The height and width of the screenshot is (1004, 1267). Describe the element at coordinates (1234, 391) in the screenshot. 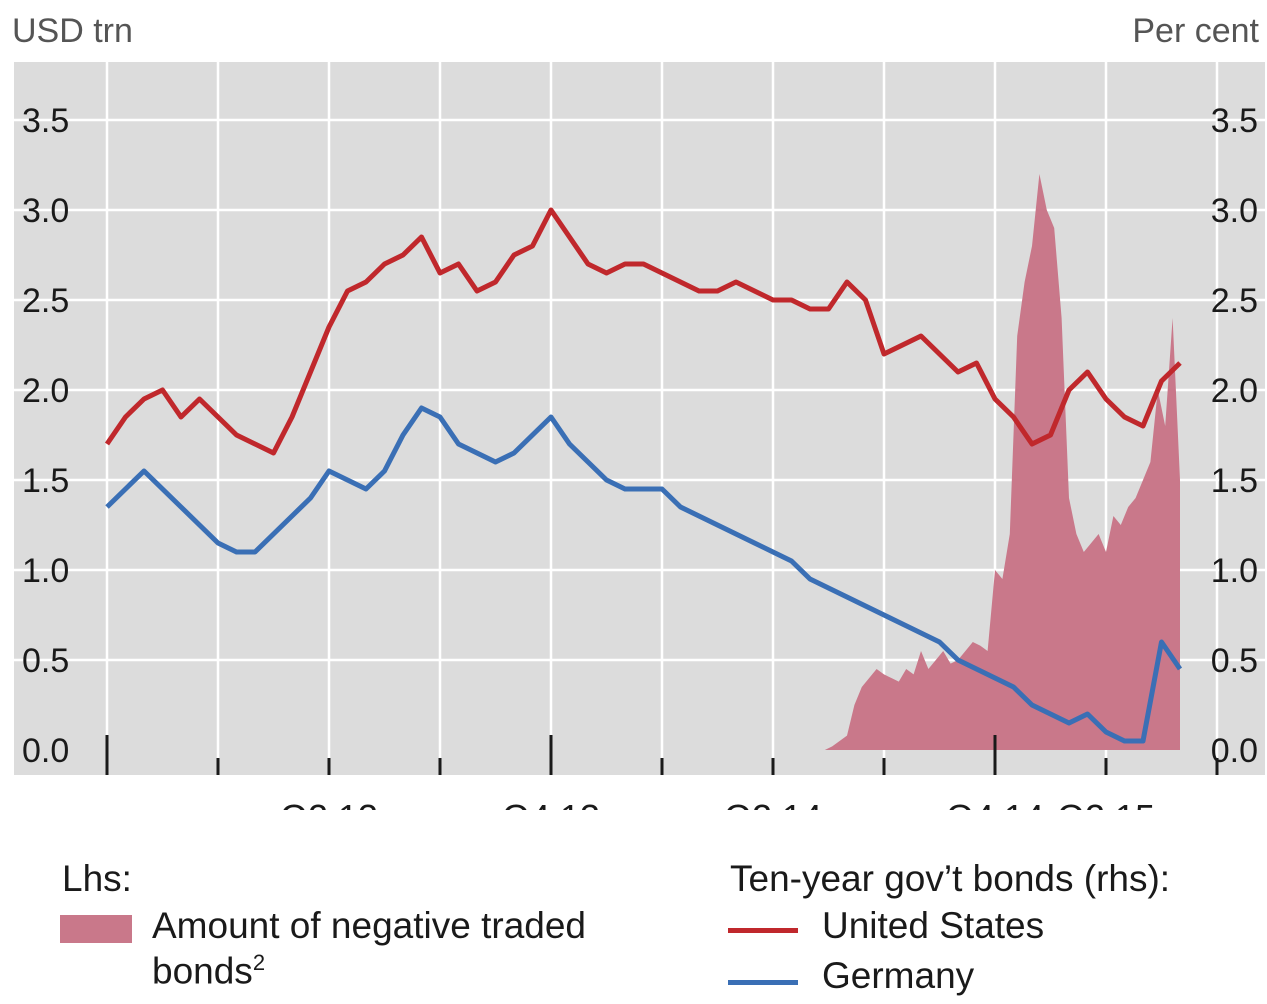

I see `y-right-tick-label: 2.0` at that location.